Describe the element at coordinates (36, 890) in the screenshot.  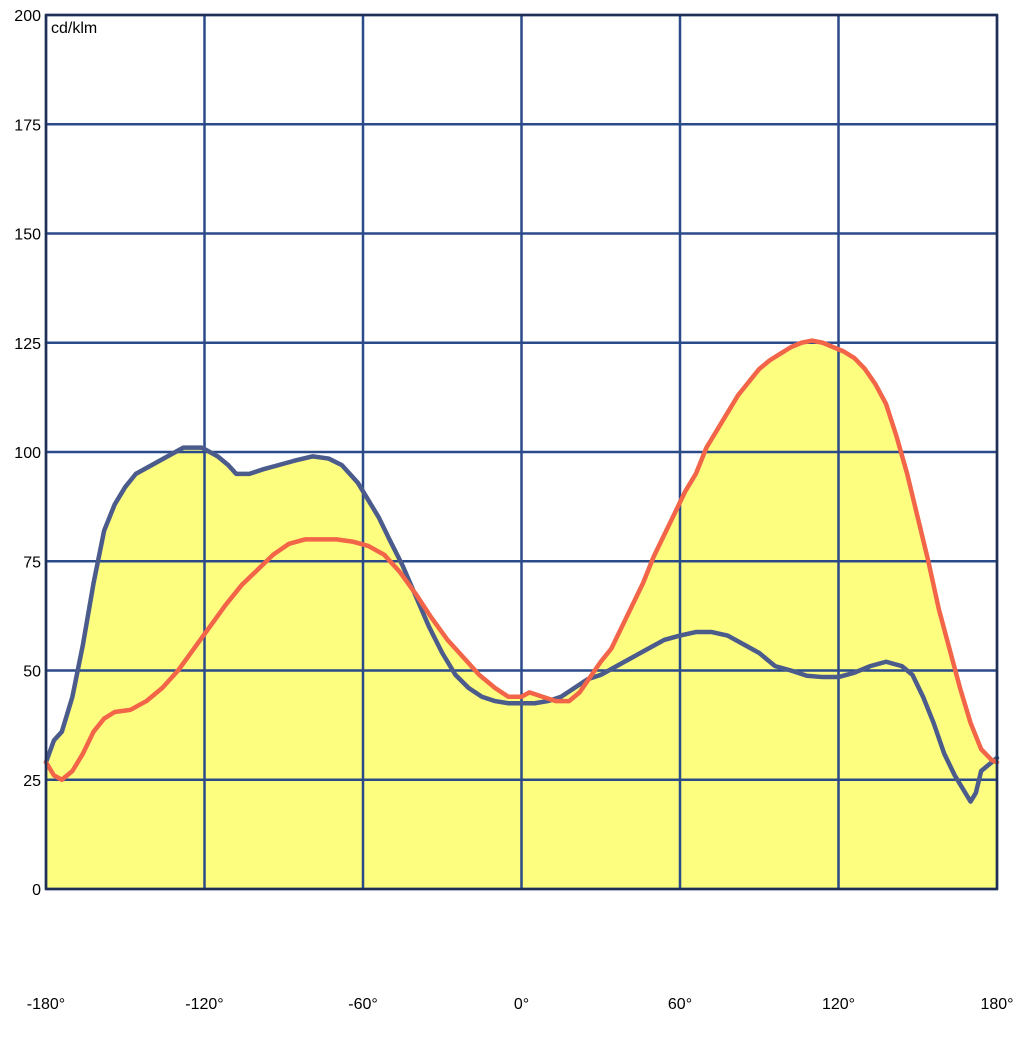
I see `y-tick-label: 0` at that location.